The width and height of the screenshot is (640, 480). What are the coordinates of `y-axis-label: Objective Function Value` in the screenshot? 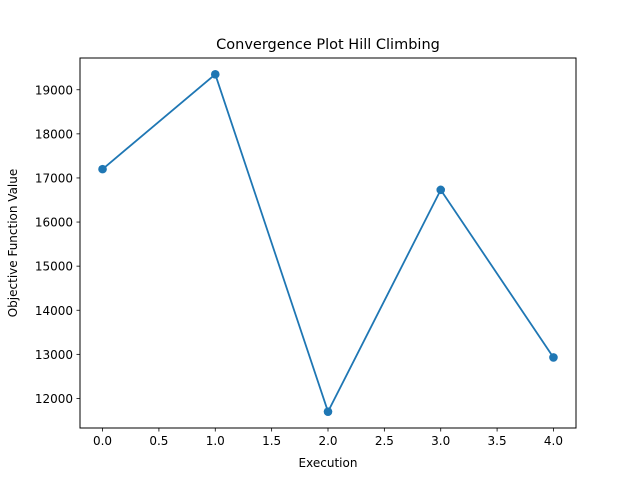 It's located at (13, 243).